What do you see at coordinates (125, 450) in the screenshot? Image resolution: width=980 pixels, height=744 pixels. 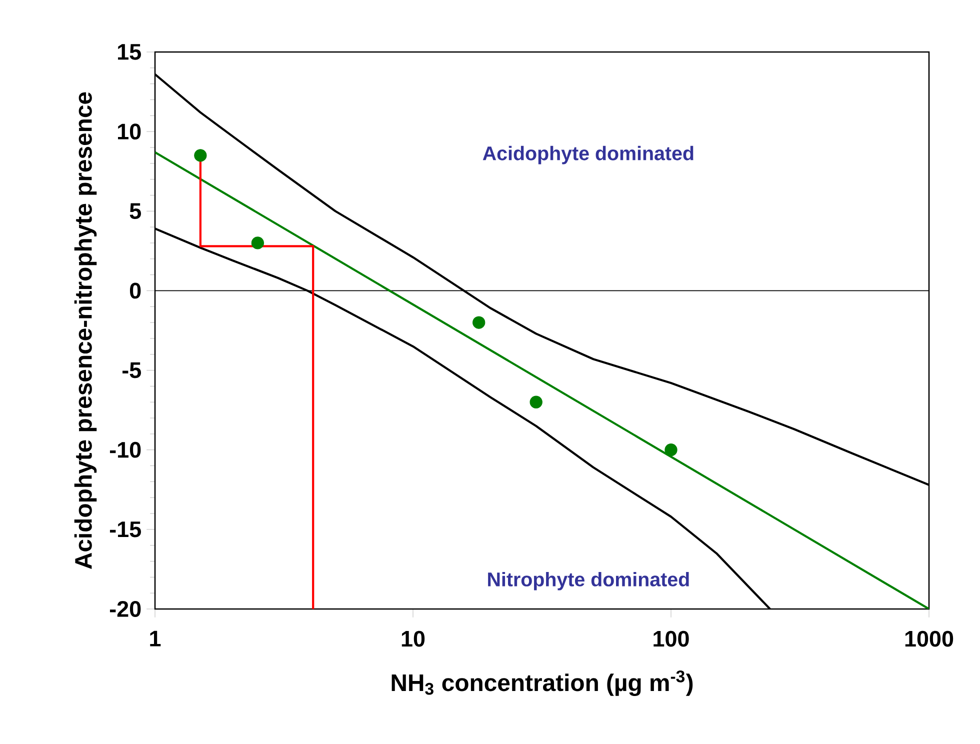 I see `y-tick-label: -10` at bounding box center [125, 450].